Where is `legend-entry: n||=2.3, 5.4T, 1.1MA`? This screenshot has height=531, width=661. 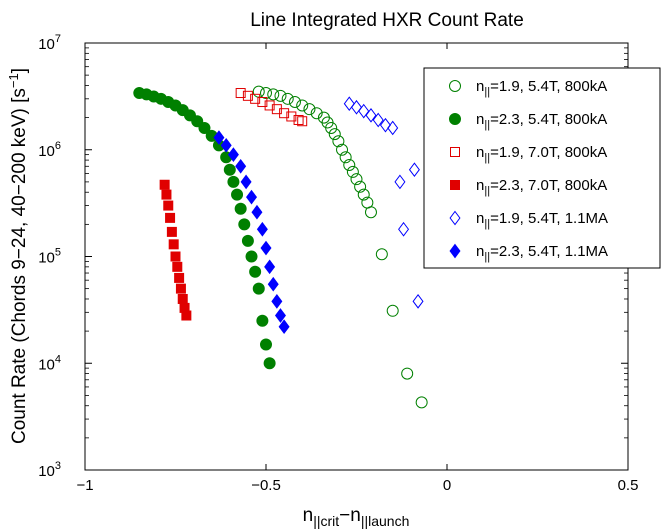 legend-entry: n||=2.3, 5.4T, 1.1MA is located at coordinates (542, 253).